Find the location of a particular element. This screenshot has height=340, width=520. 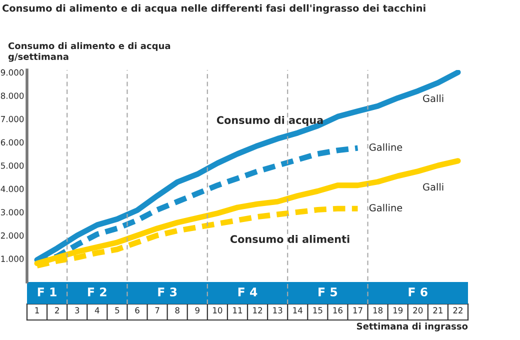

annotation: Consumo di alimenti is located at coordinates (290, 239).